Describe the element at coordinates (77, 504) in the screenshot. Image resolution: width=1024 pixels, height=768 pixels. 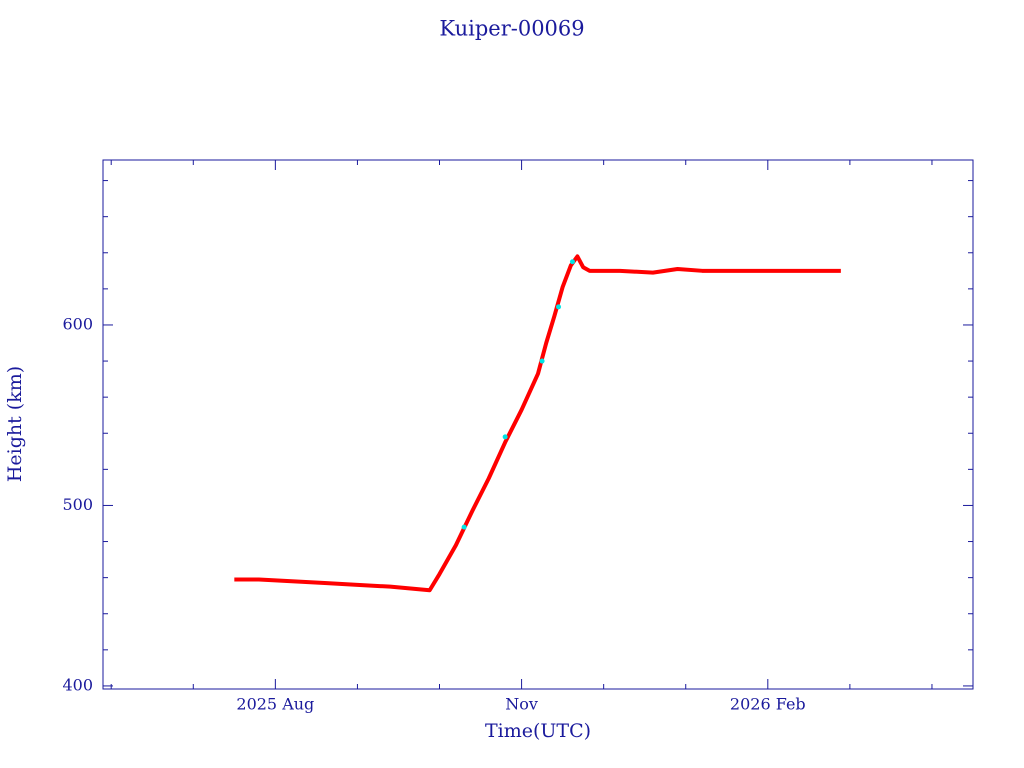
I see `y-tick-label: 500` at that location.